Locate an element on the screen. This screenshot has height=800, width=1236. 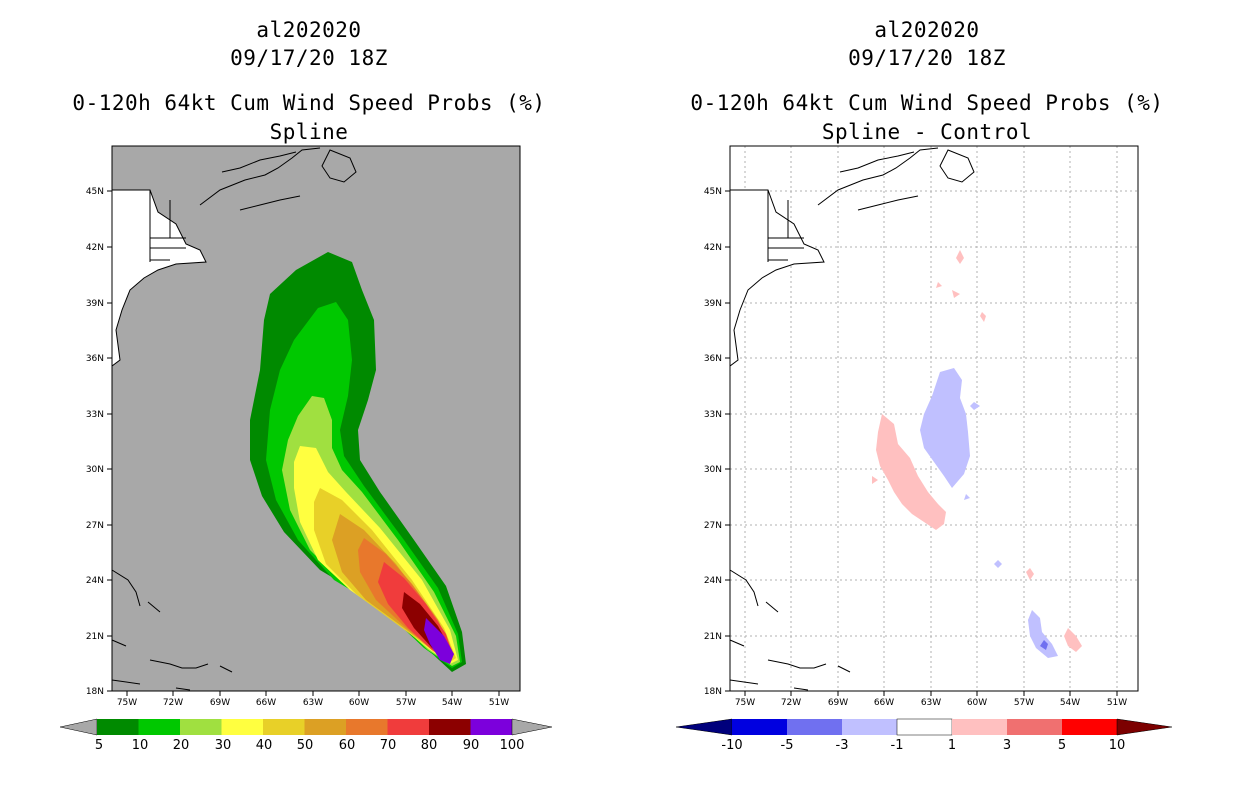
left-lat-labels: 45N 42N 39N 36N 33N 30N 27N 24N 21N 18N is located at coordinates (95, 442).